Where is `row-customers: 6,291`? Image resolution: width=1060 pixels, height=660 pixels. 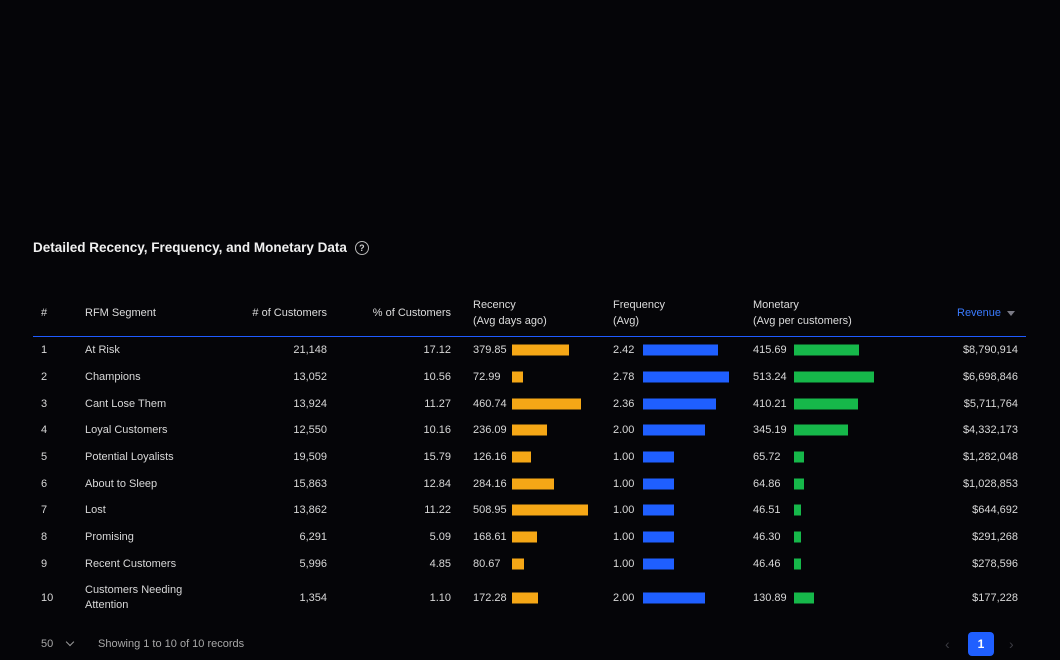
row-customers: 6,291 is located at coordinates (313, 537).